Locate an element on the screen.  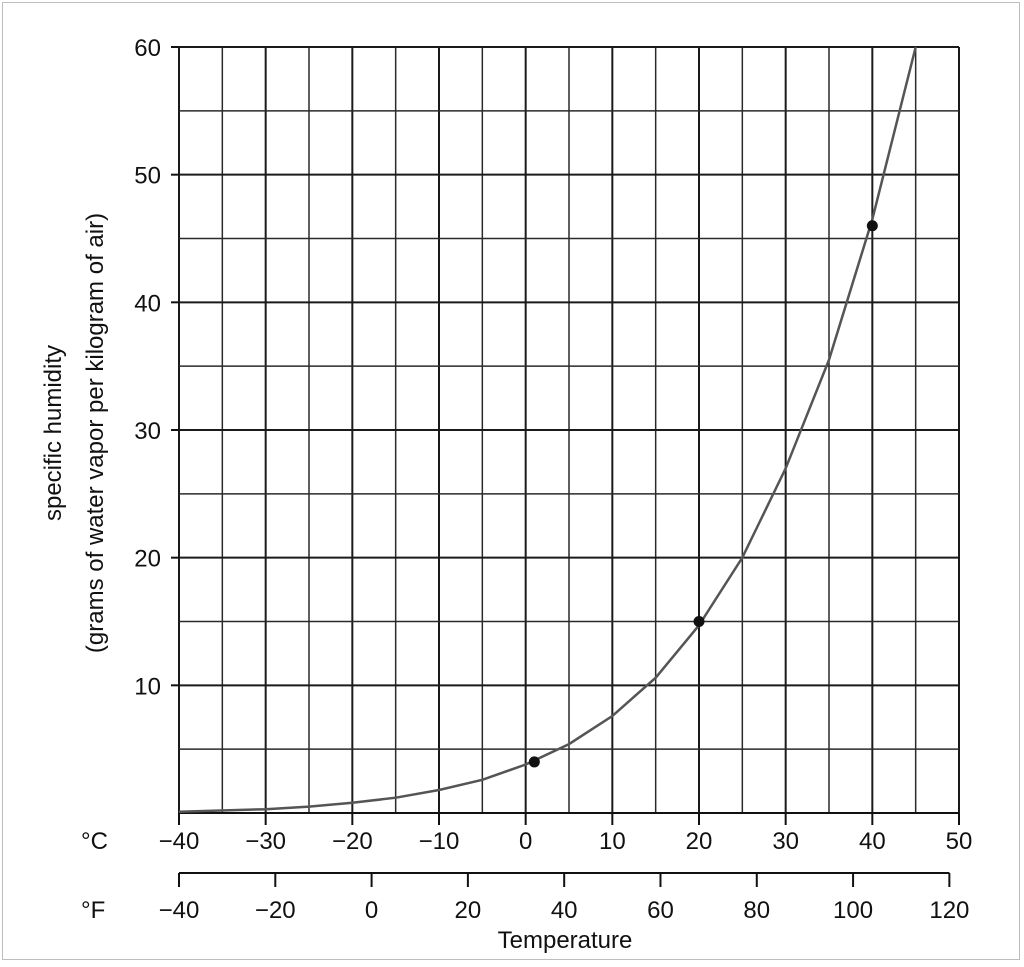
fahrenheit-tick-label: 120 is located at coordinates (949, 910).